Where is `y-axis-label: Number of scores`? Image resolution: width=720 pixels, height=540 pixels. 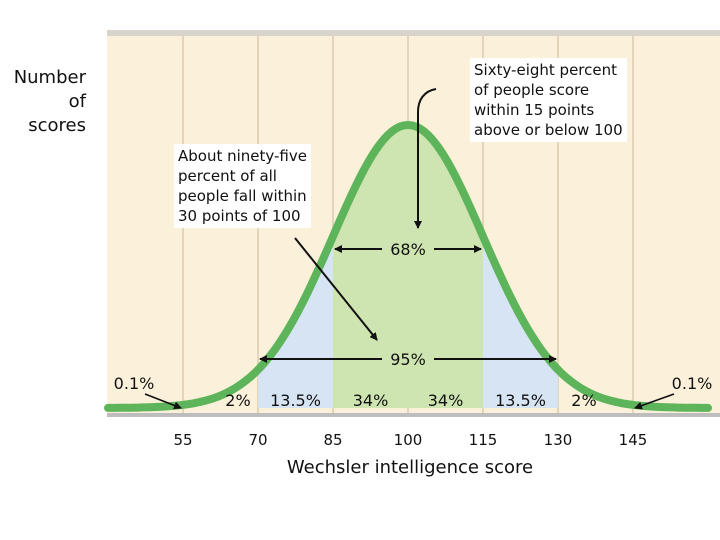
y-axis-label: Number of scores is located at coordinates (49, 101).